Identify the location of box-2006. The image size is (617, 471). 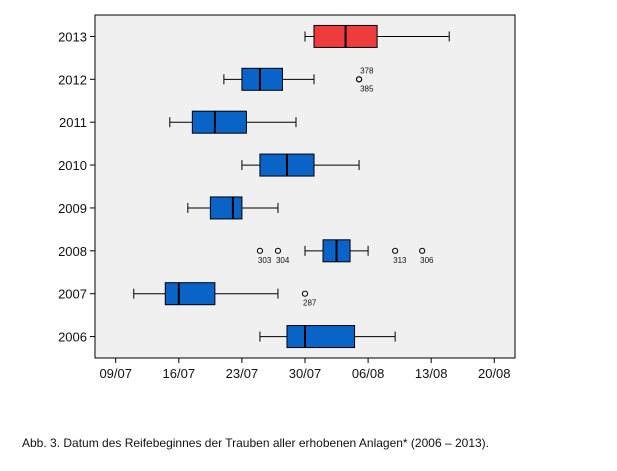
(327, 337).